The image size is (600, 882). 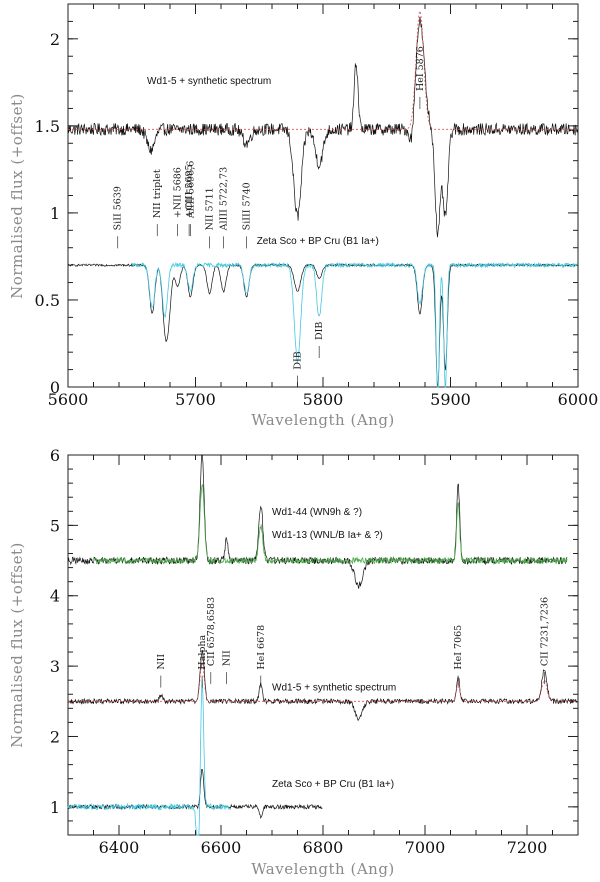 I want to click on x-tick-label: 7200, so click(x=527, y=847).